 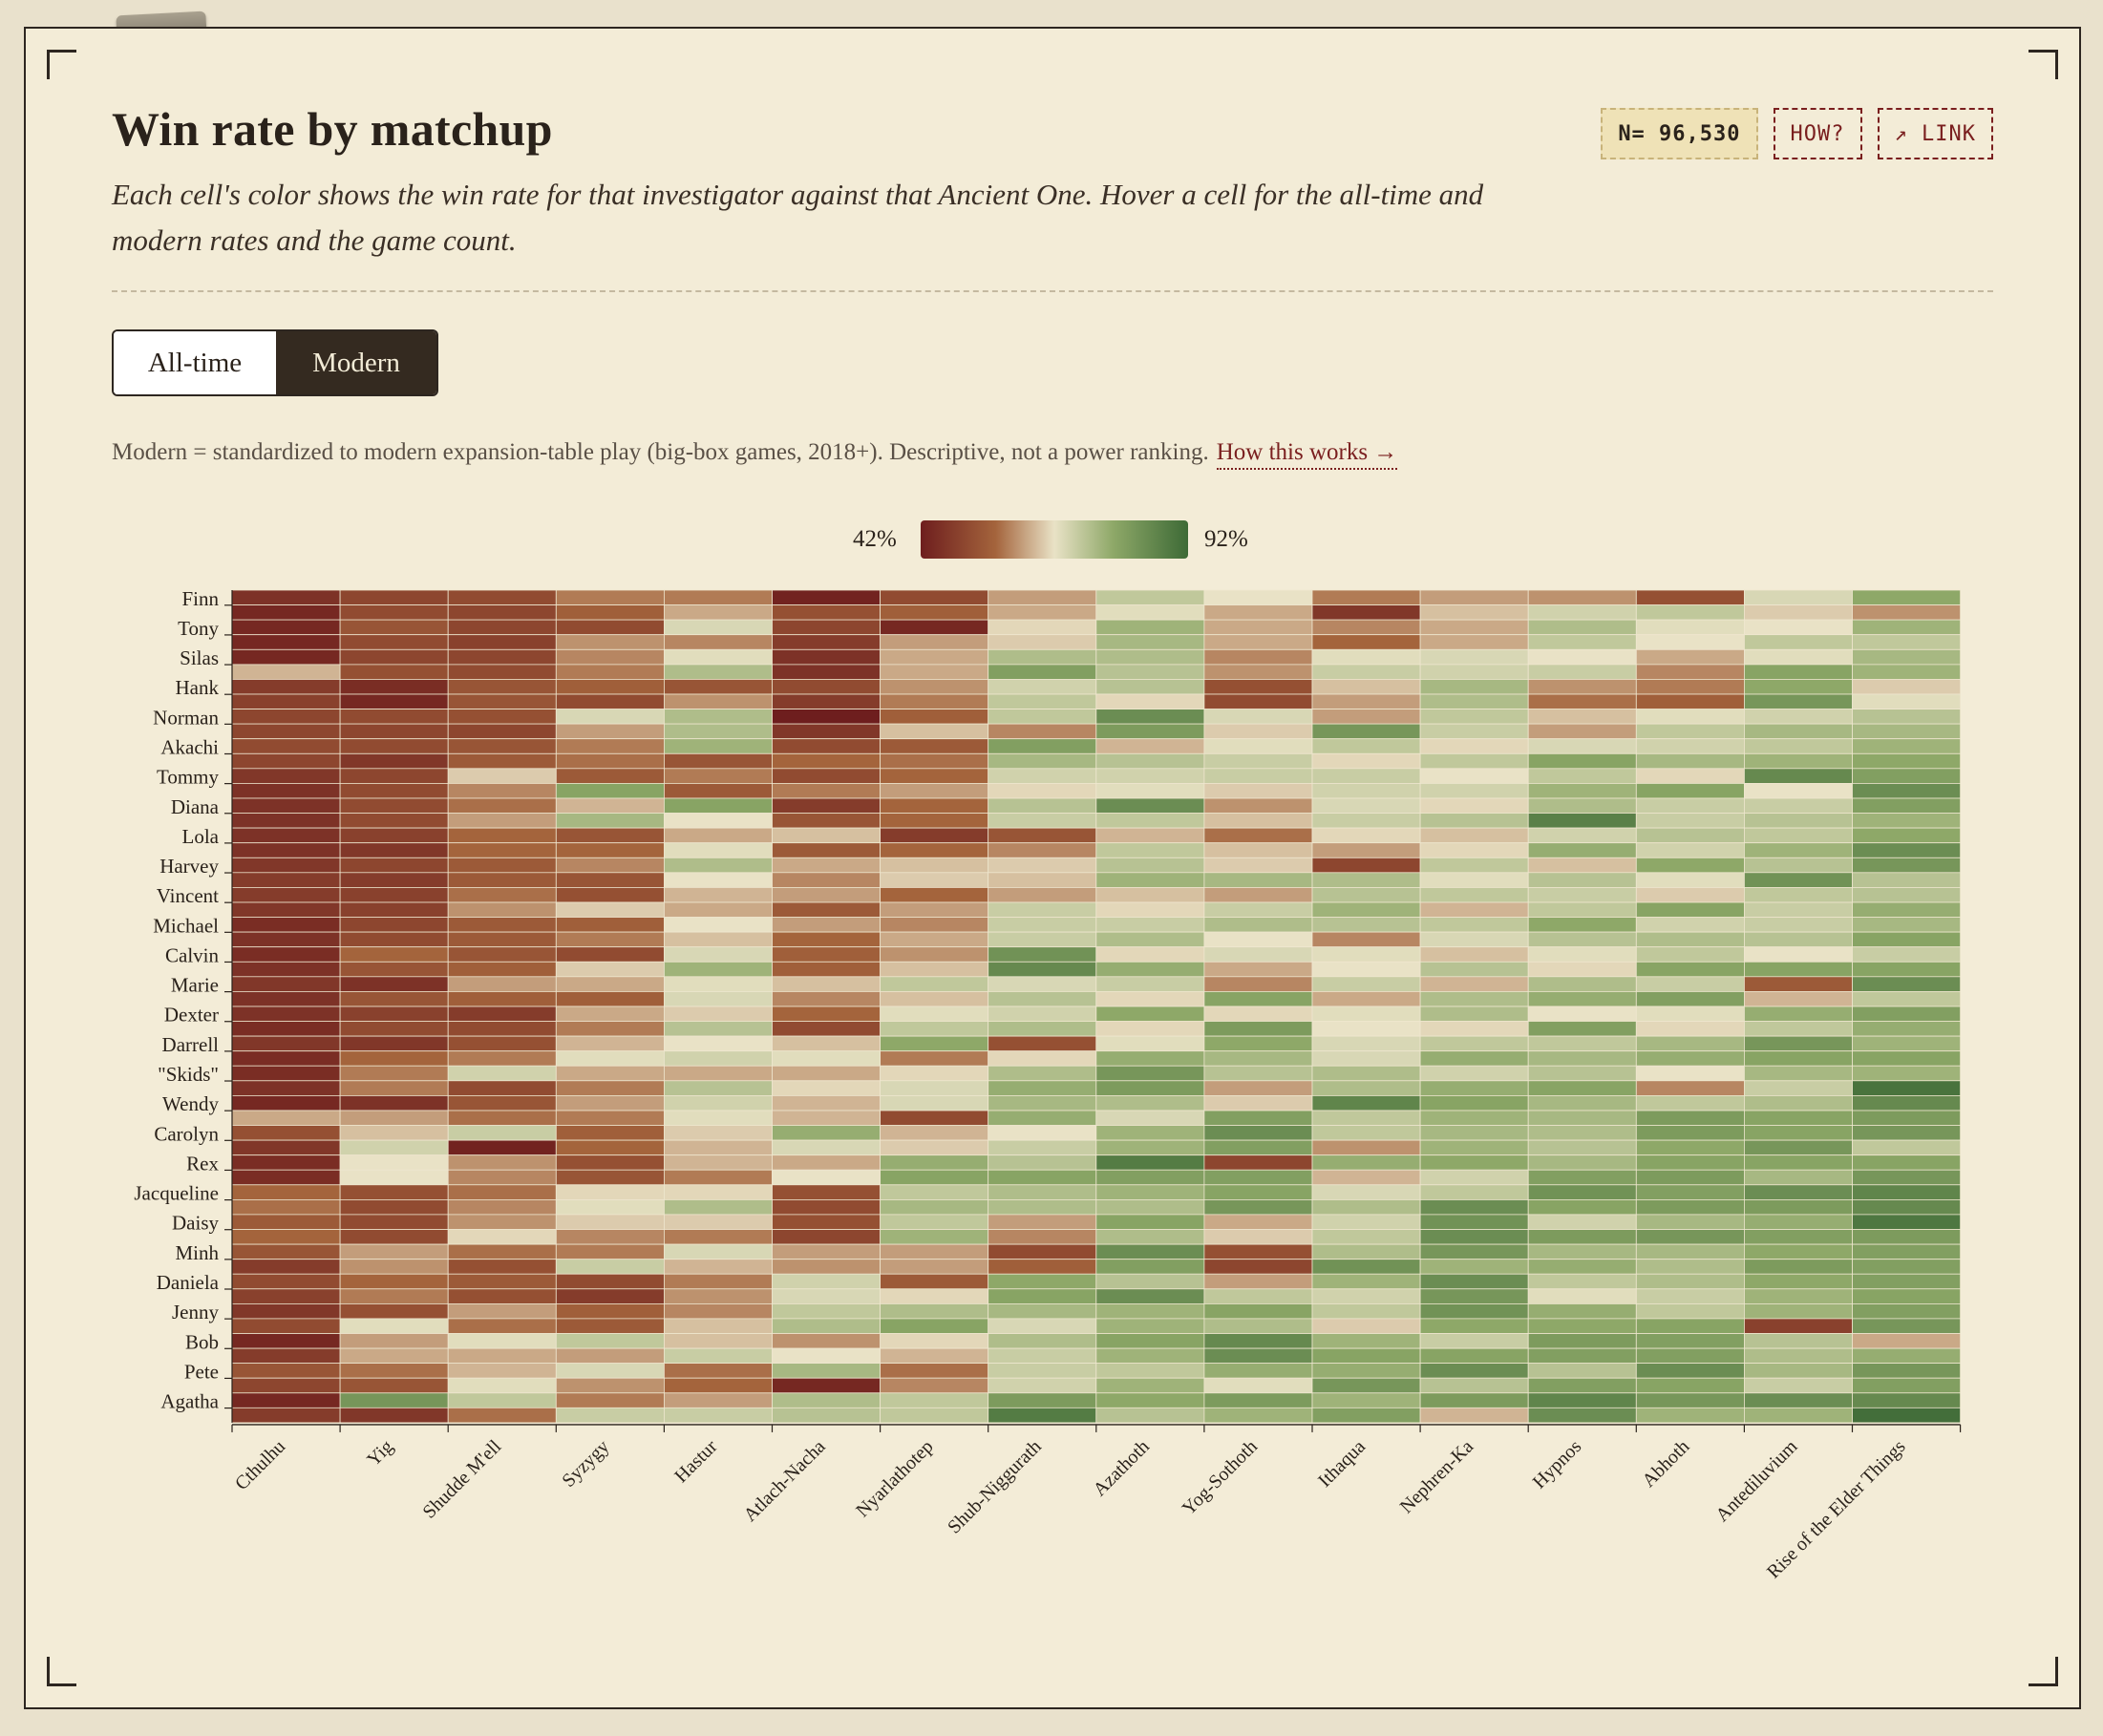 What do you see at coordinates (1474, 1326) in the screenshot?
I see `heatmap-cell: Jenny vs Nephren-Ka: 78%` at bounding box center [1474, 1326].